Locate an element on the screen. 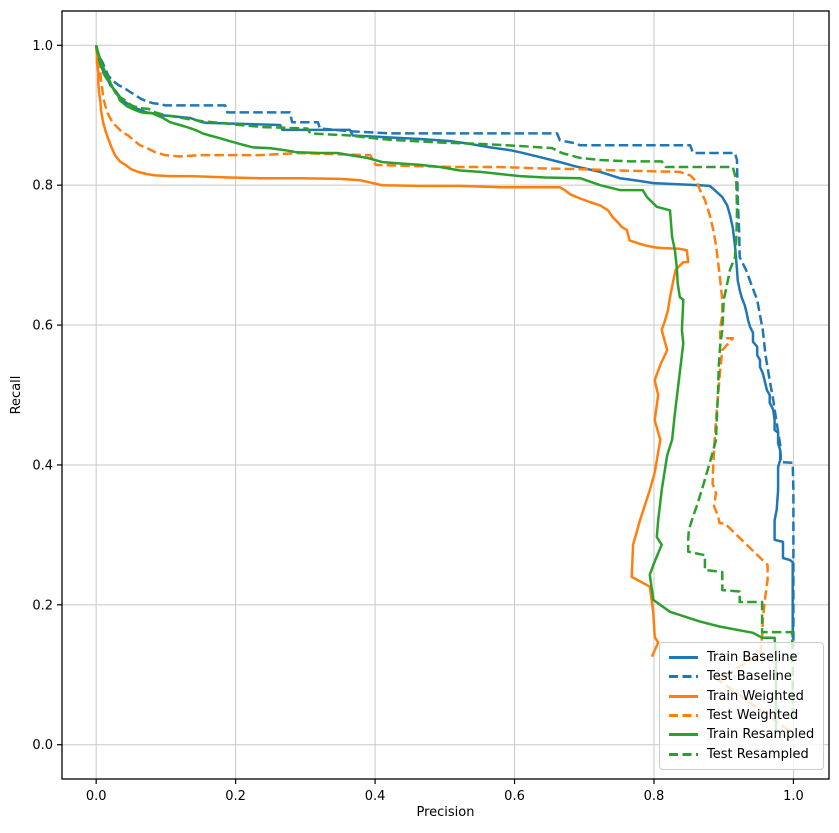  legend-label: Test Resampled is located at coordinates (758, 754).